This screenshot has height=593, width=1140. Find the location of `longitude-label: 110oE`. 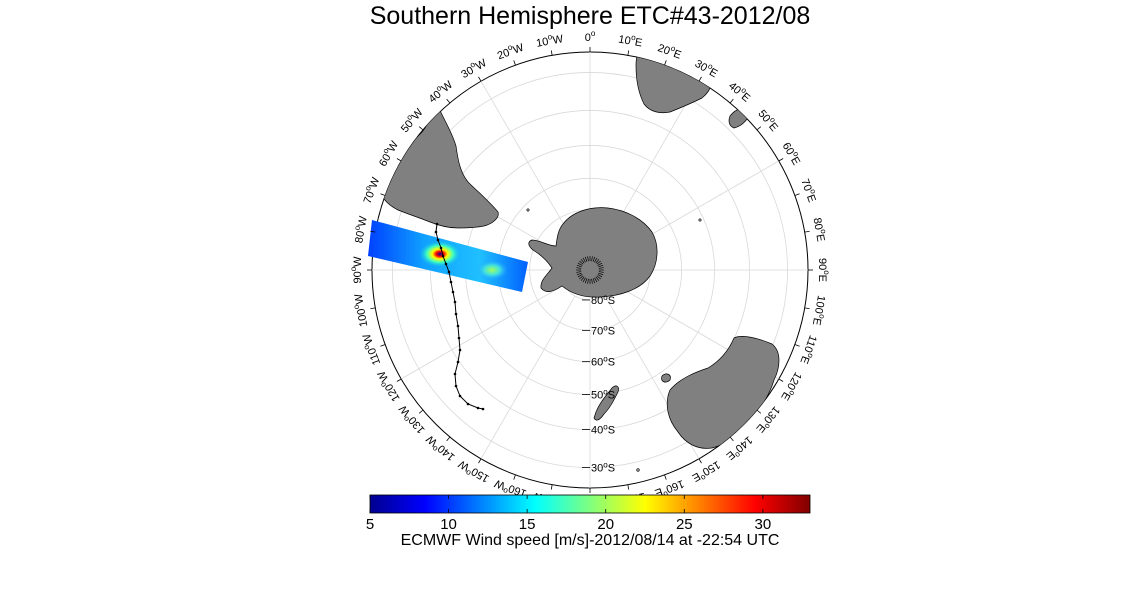

longitude-label: 110oE is located at coordinates (809, 350).